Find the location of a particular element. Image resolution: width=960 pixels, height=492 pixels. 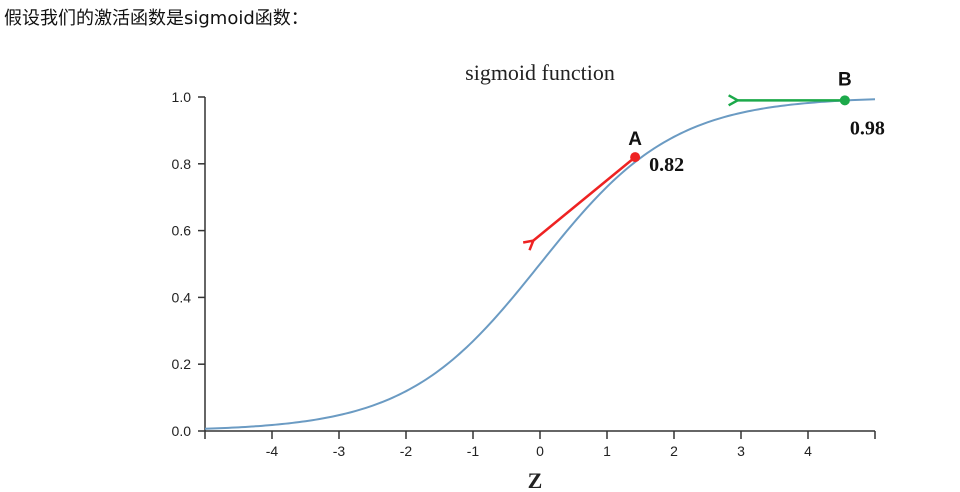

y-tick-label: 0.4 is located at coordinates (182, 297).